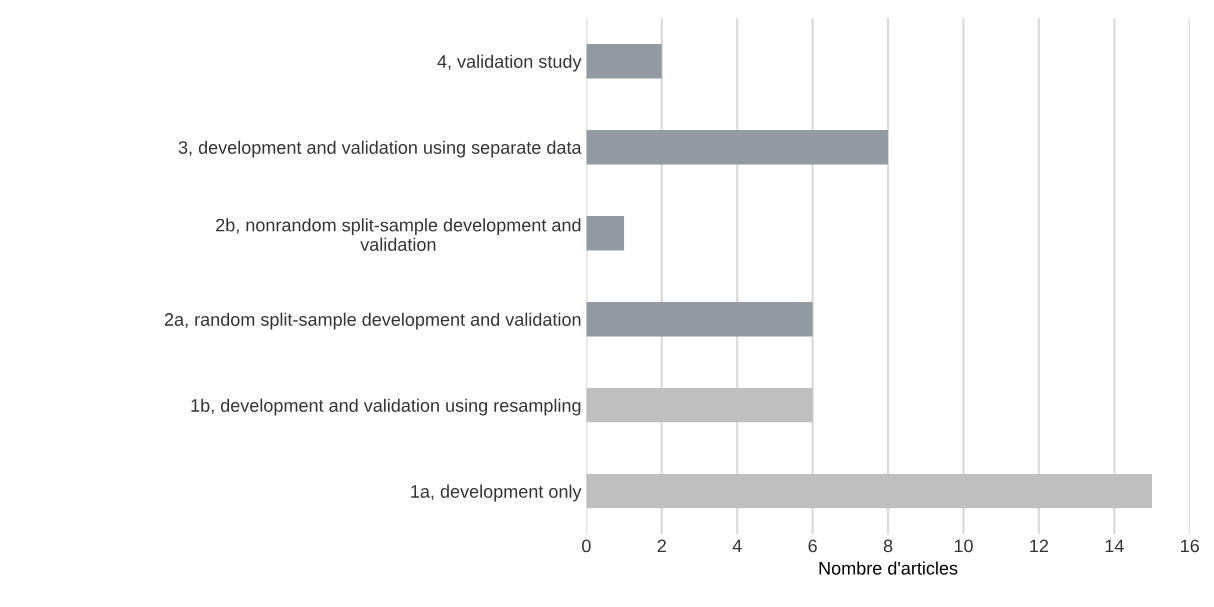  I want to click on x-tick-label: 2, so click(661, 546).